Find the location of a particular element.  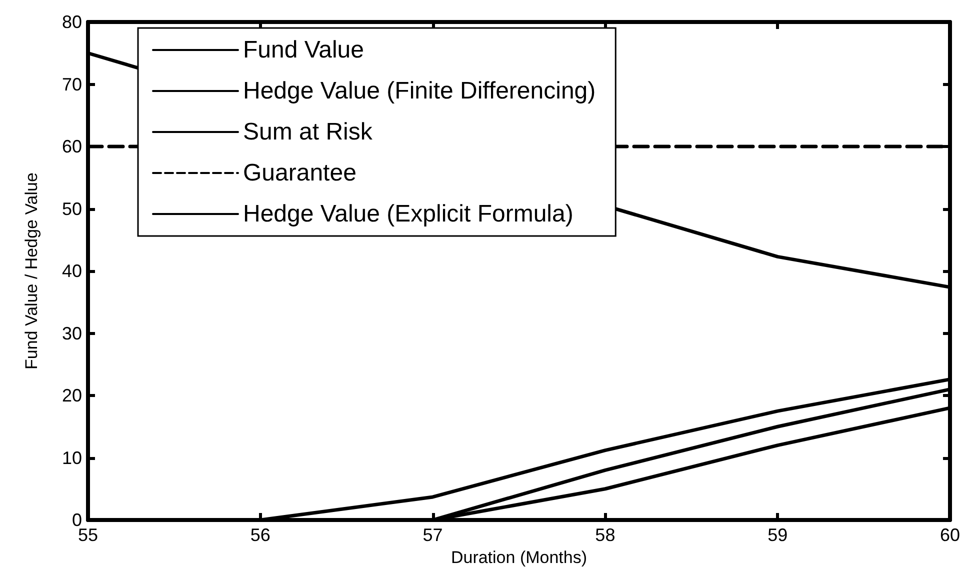

legend-label: Fund Value is located at coordinates (303, 50).